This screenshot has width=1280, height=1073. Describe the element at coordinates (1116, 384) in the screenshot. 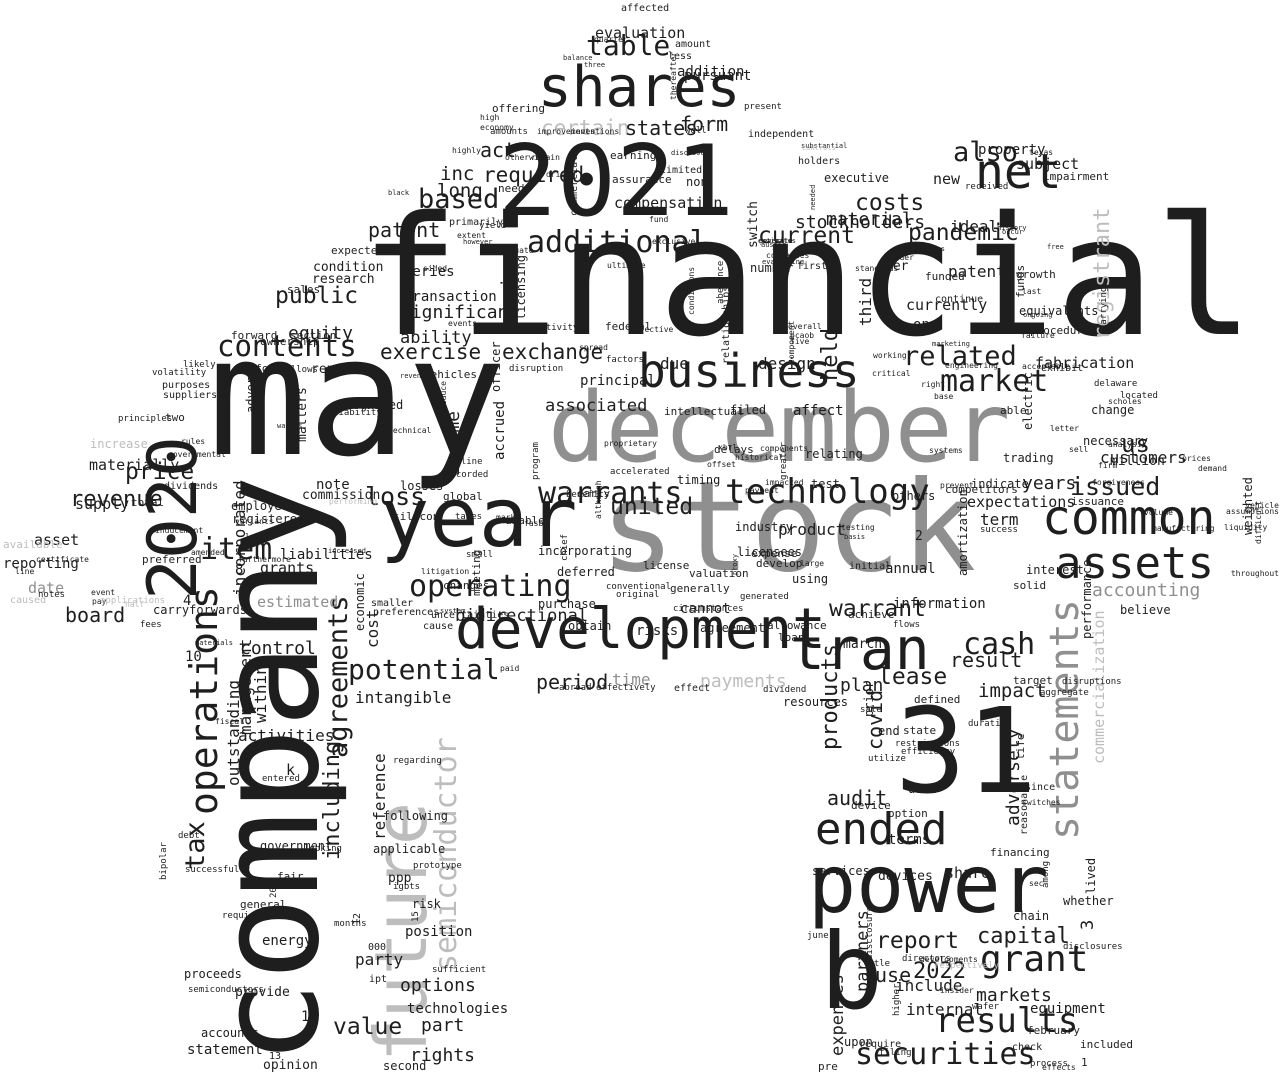

I see `cloud-word: delaware` at that location.